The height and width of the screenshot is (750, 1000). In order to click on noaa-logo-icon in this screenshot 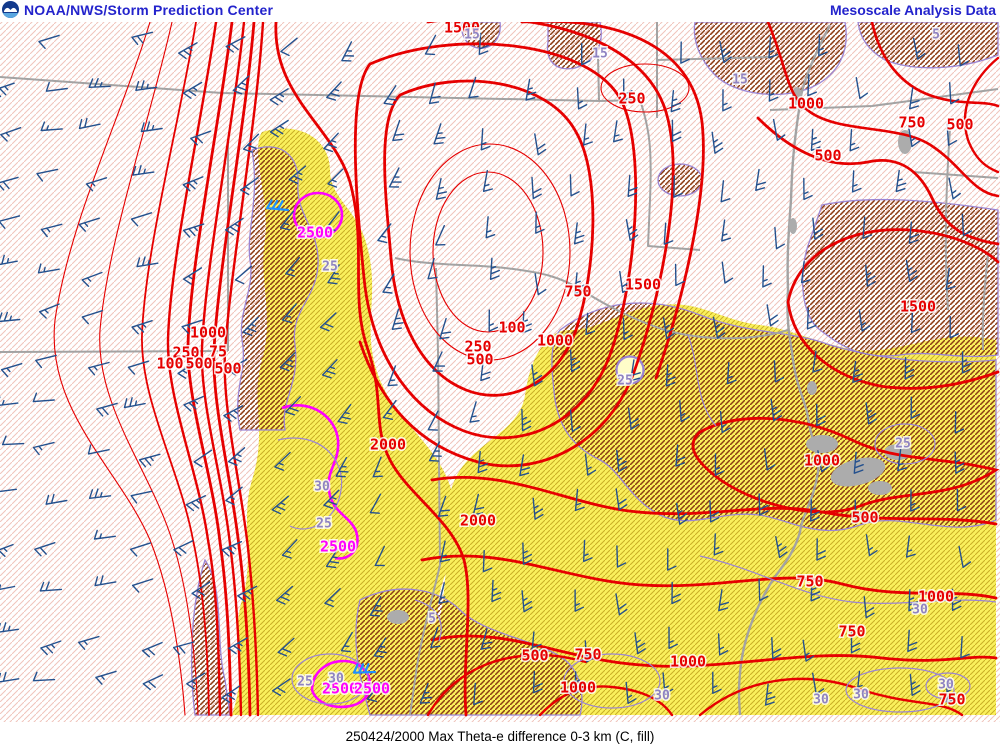, I will do `click(10, 9)`.